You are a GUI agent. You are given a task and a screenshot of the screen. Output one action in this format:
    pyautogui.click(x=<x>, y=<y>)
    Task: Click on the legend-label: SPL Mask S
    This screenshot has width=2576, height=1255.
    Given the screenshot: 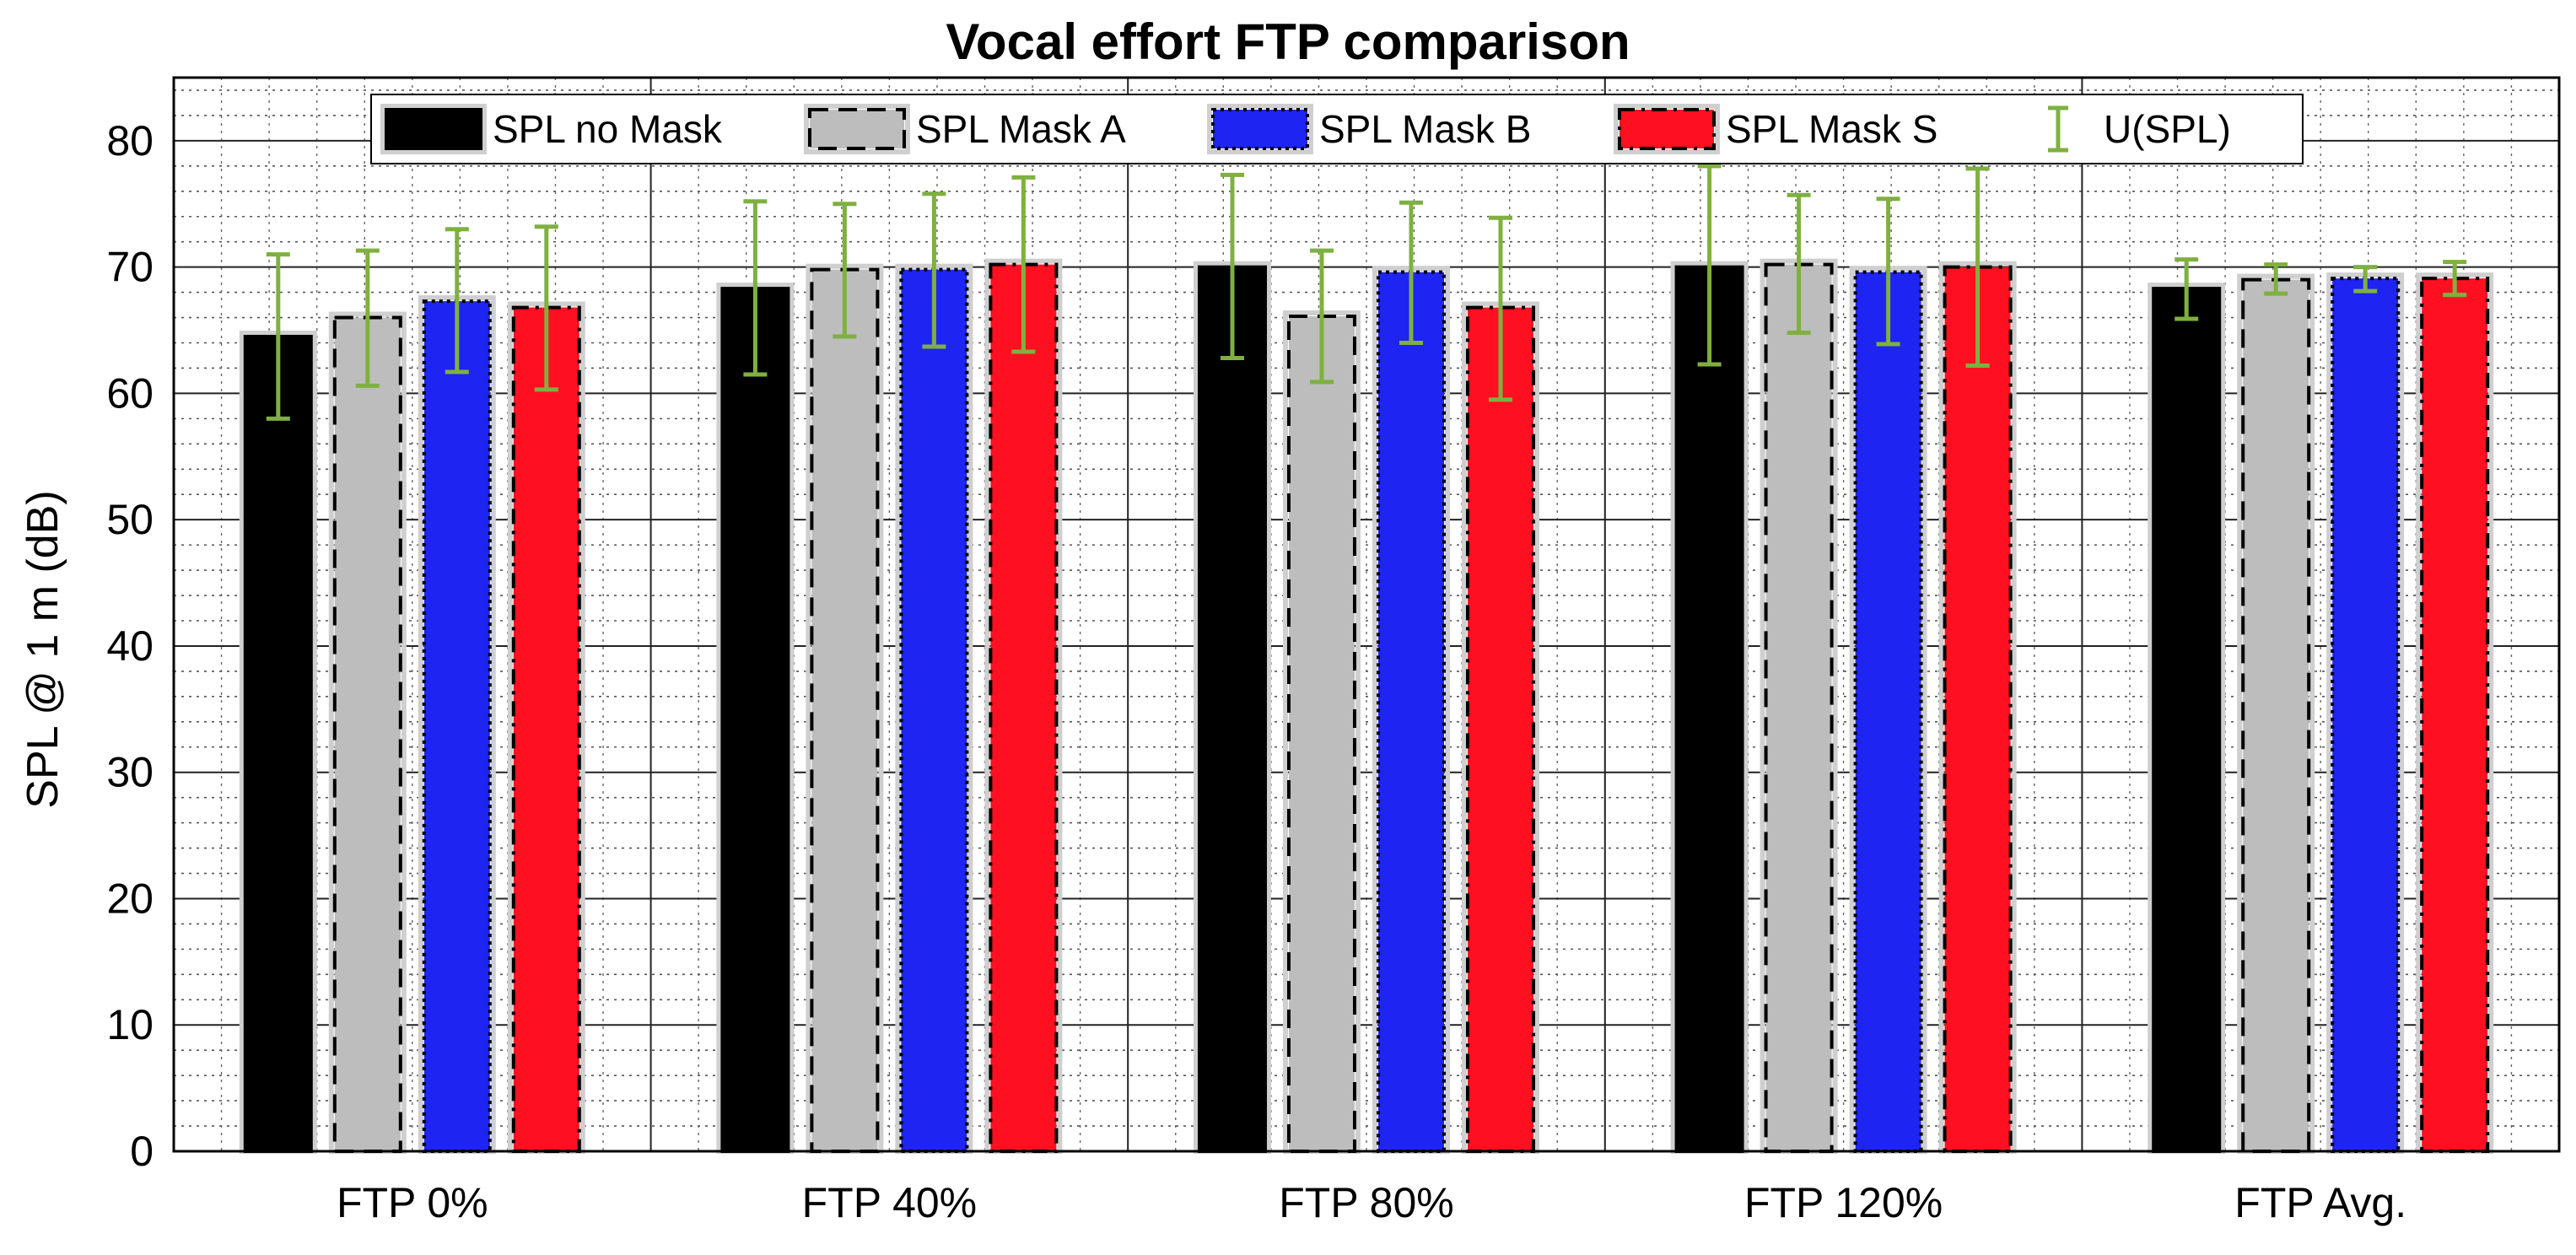 What is the action you would take?
    pyautogui.click(x=1831, y=129)
    